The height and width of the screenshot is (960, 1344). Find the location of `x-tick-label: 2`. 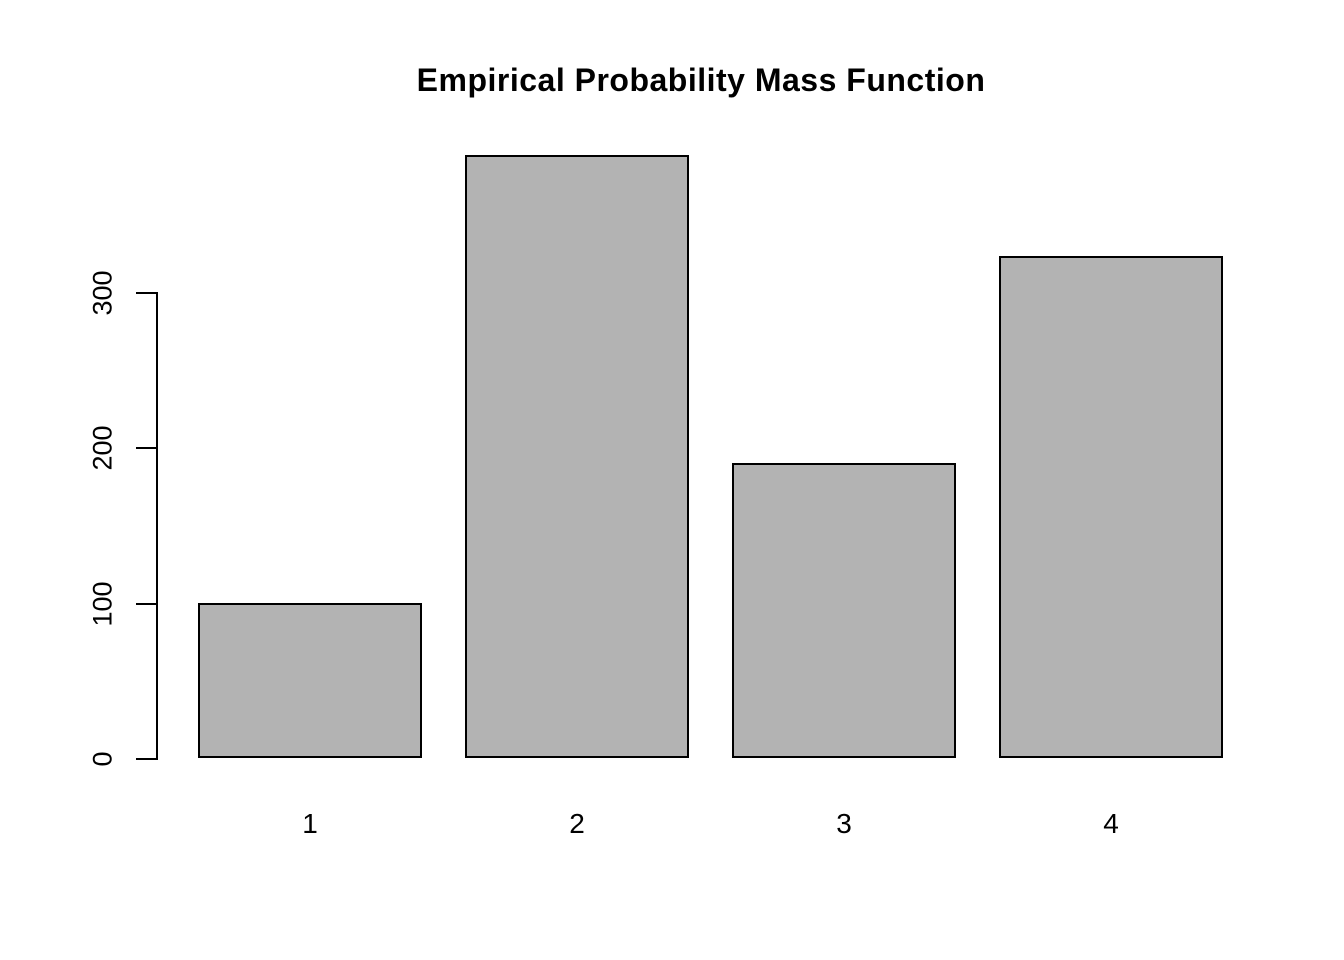

x-tick-label: 2 is located at coordinates (577, 823).